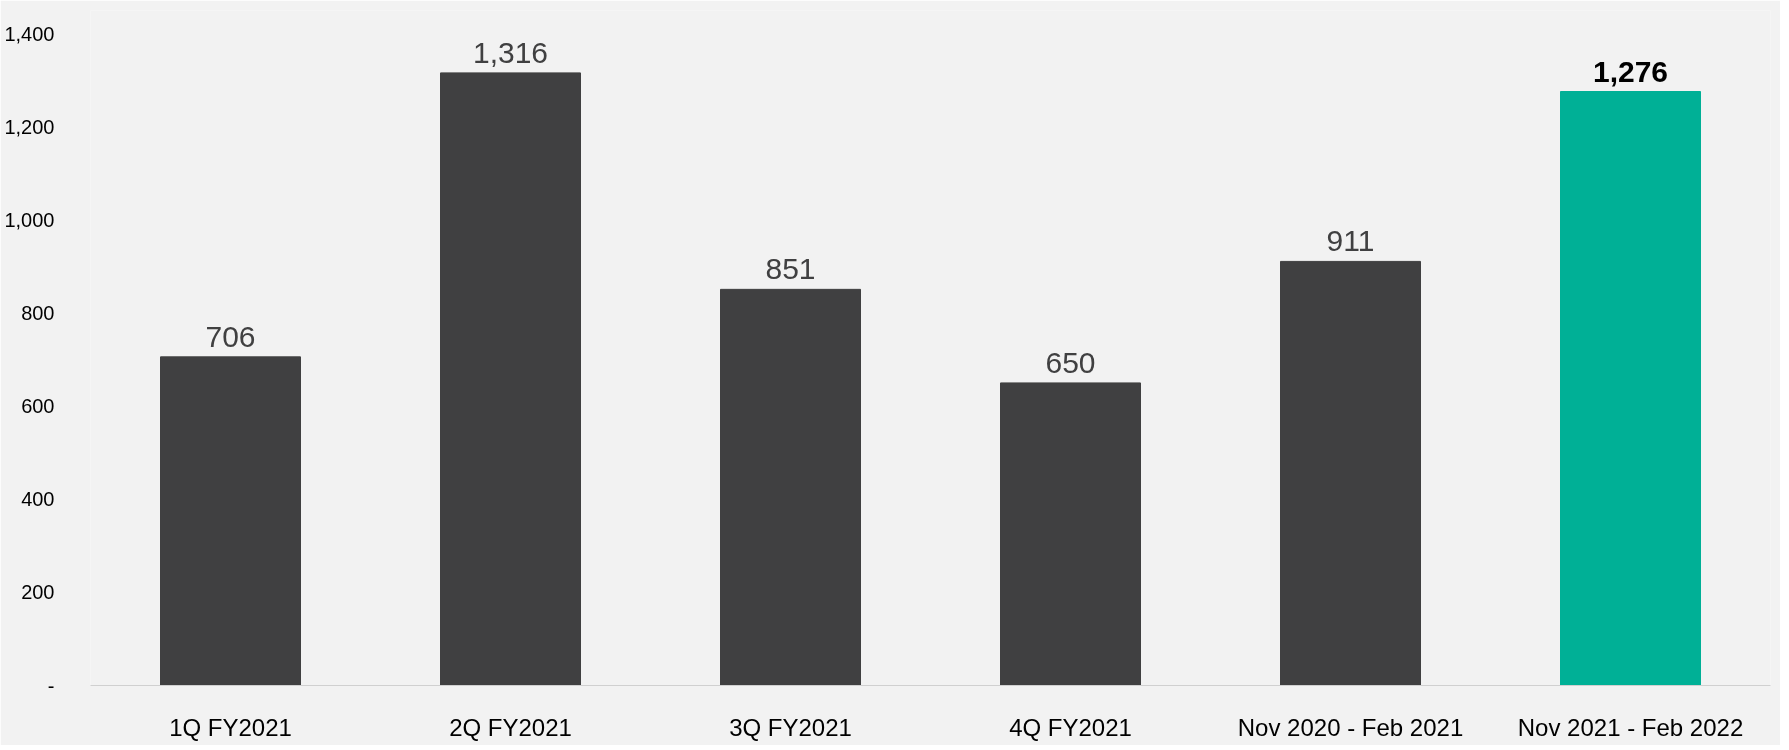 The width and height of the screenshot is (1789, 750). What do you see at coordinates (29, 219) in the screenshot?
I see `y-tick-label: 1,000` at bounding box center [29, 219].